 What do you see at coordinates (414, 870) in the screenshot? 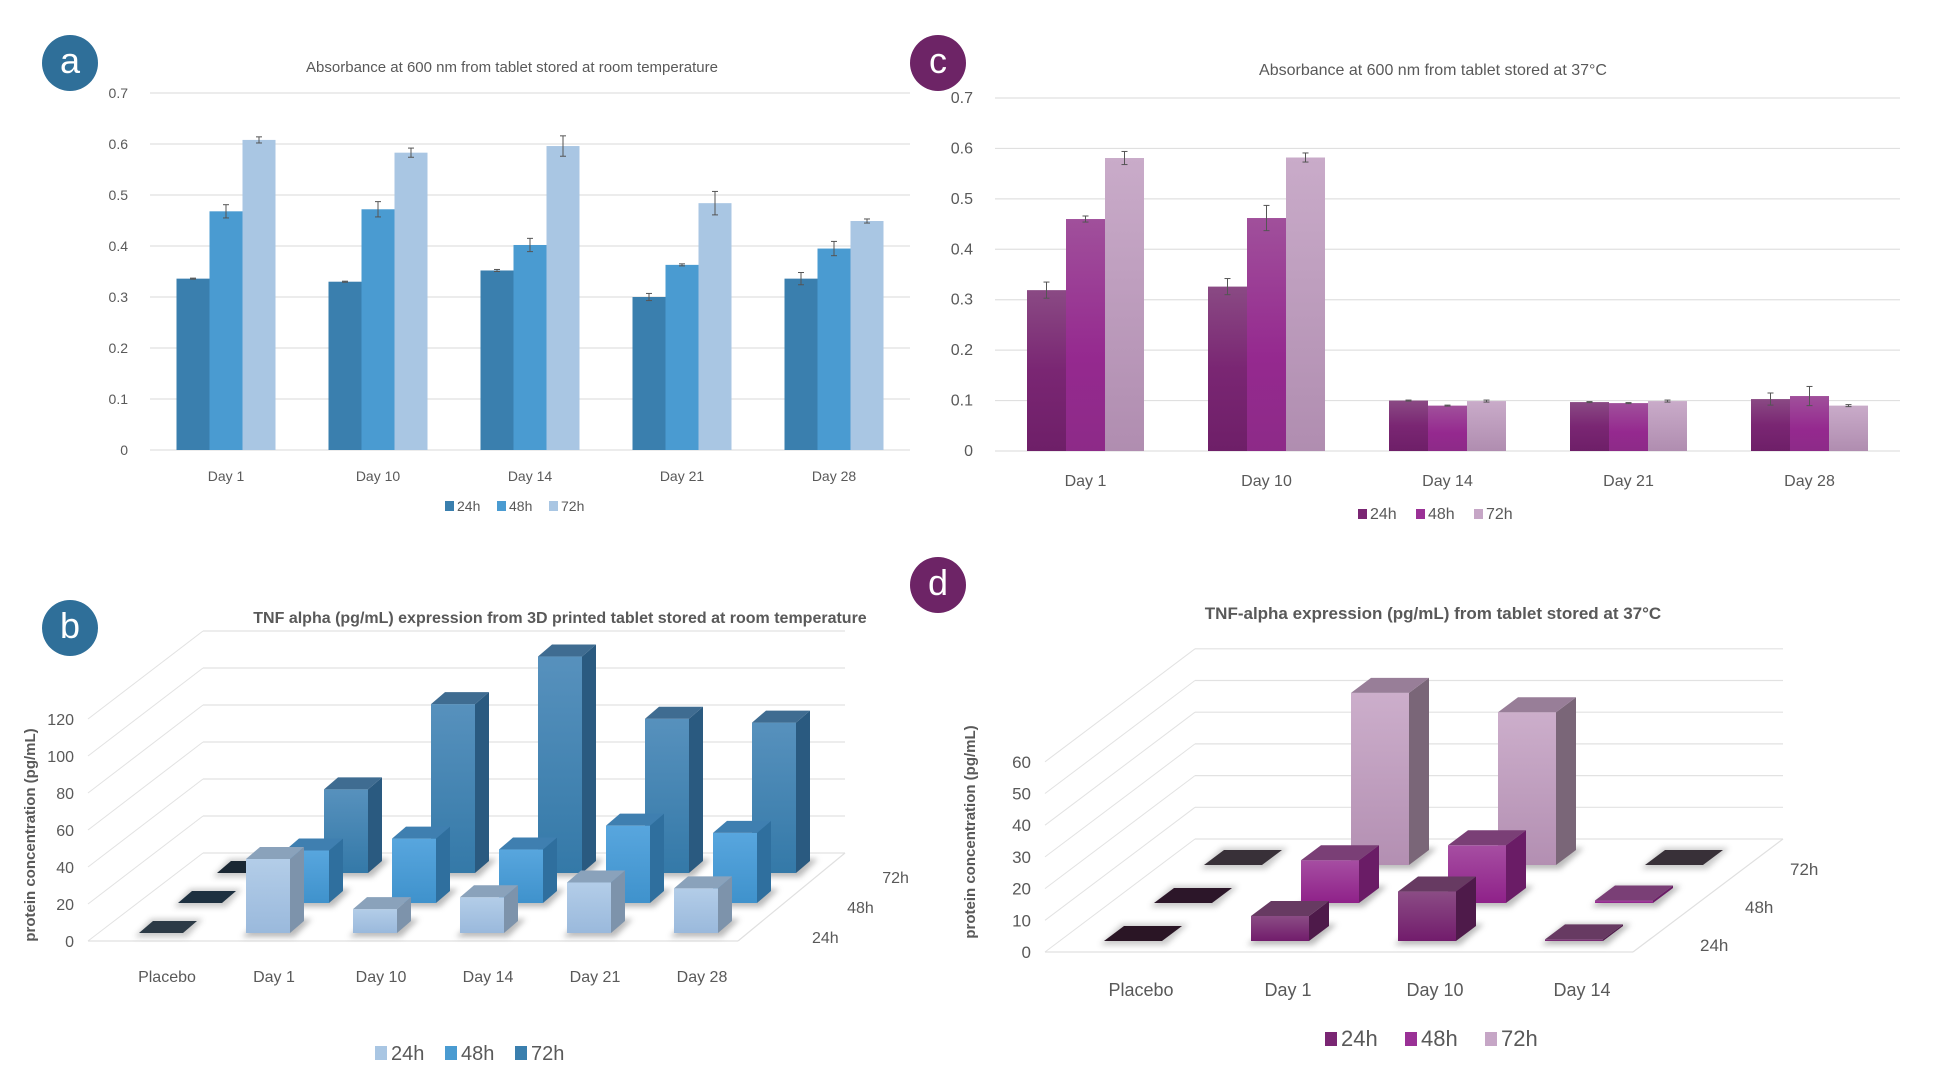
I see `bar-48h-day10` at bounding box center [414, 870].